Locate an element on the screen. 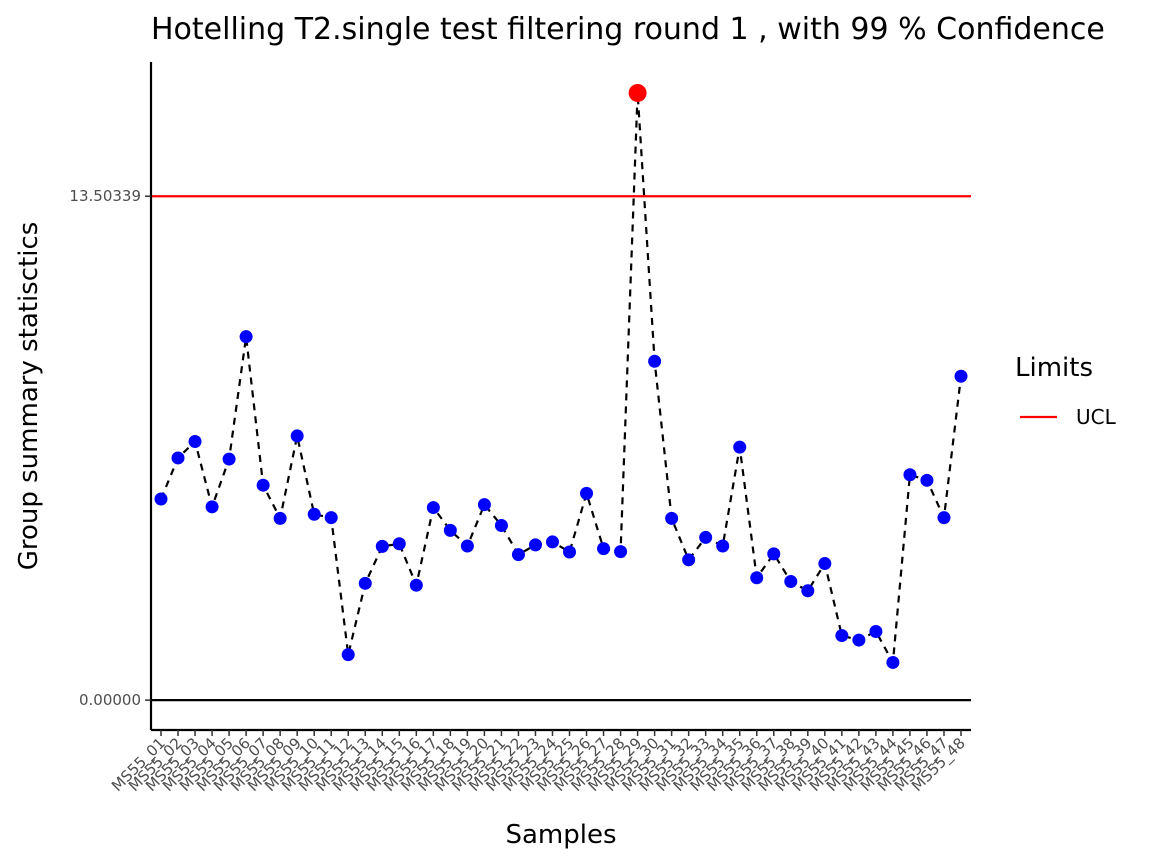 This screenshot has height=864, width=1152. y-tick-label: 13.50339 is located at coordinates (105, 196).